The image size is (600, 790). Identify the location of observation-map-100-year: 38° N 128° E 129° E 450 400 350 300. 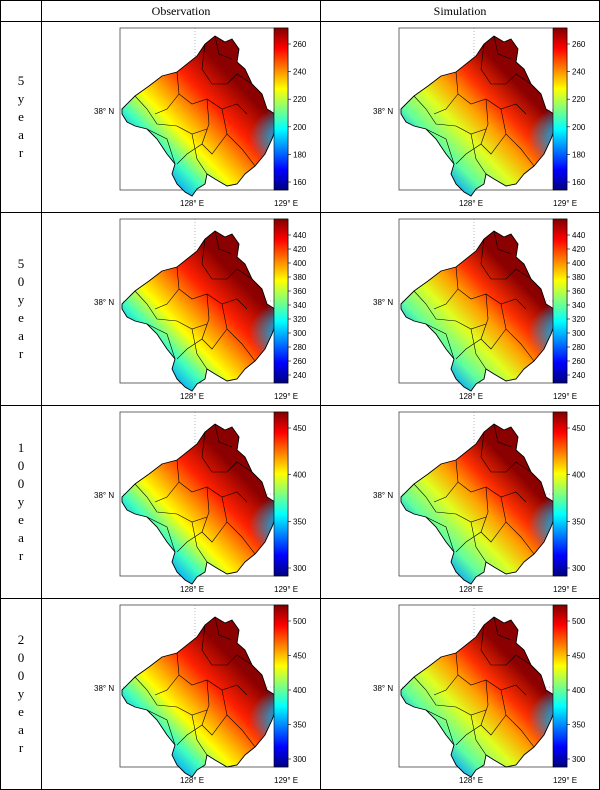
(181, 502).